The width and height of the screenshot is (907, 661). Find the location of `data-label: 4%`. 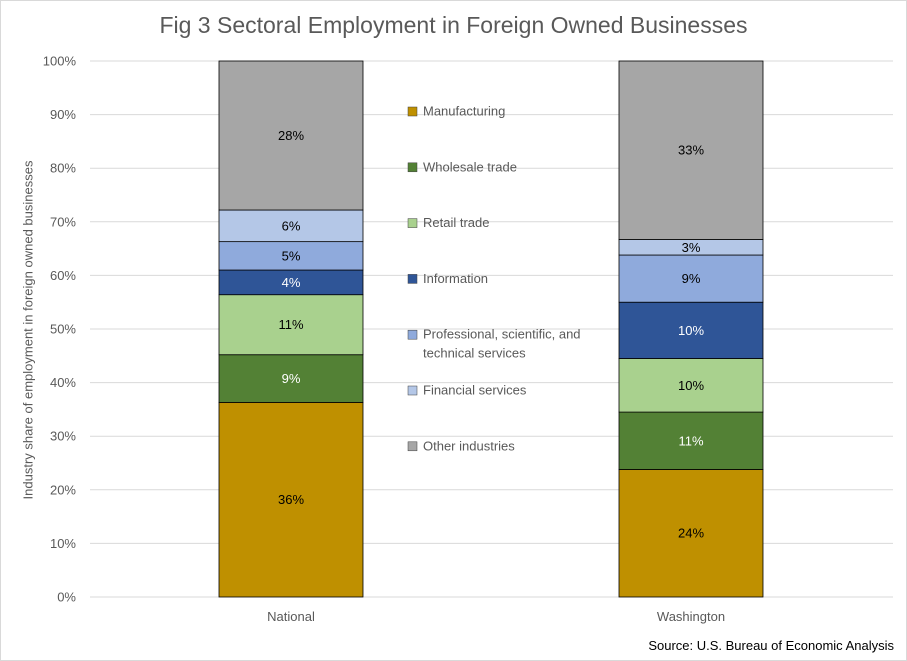

data-label: 4% is located at coordinates (291, 282).